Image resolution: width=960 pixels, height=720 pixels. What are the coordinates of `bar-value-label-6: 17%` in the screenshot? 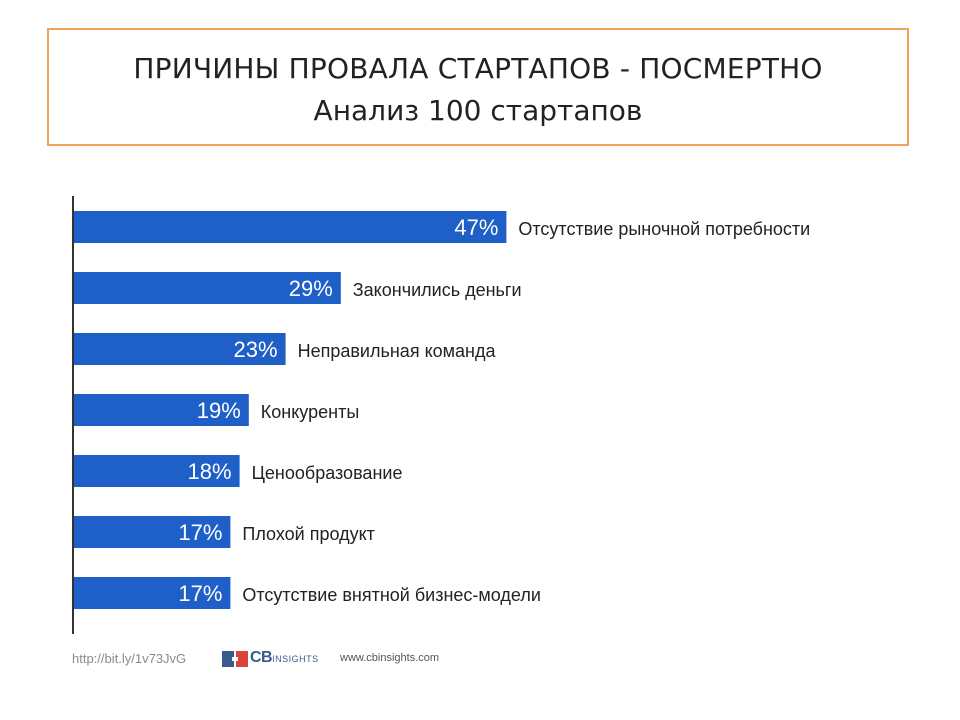 It's located at (200, 532).